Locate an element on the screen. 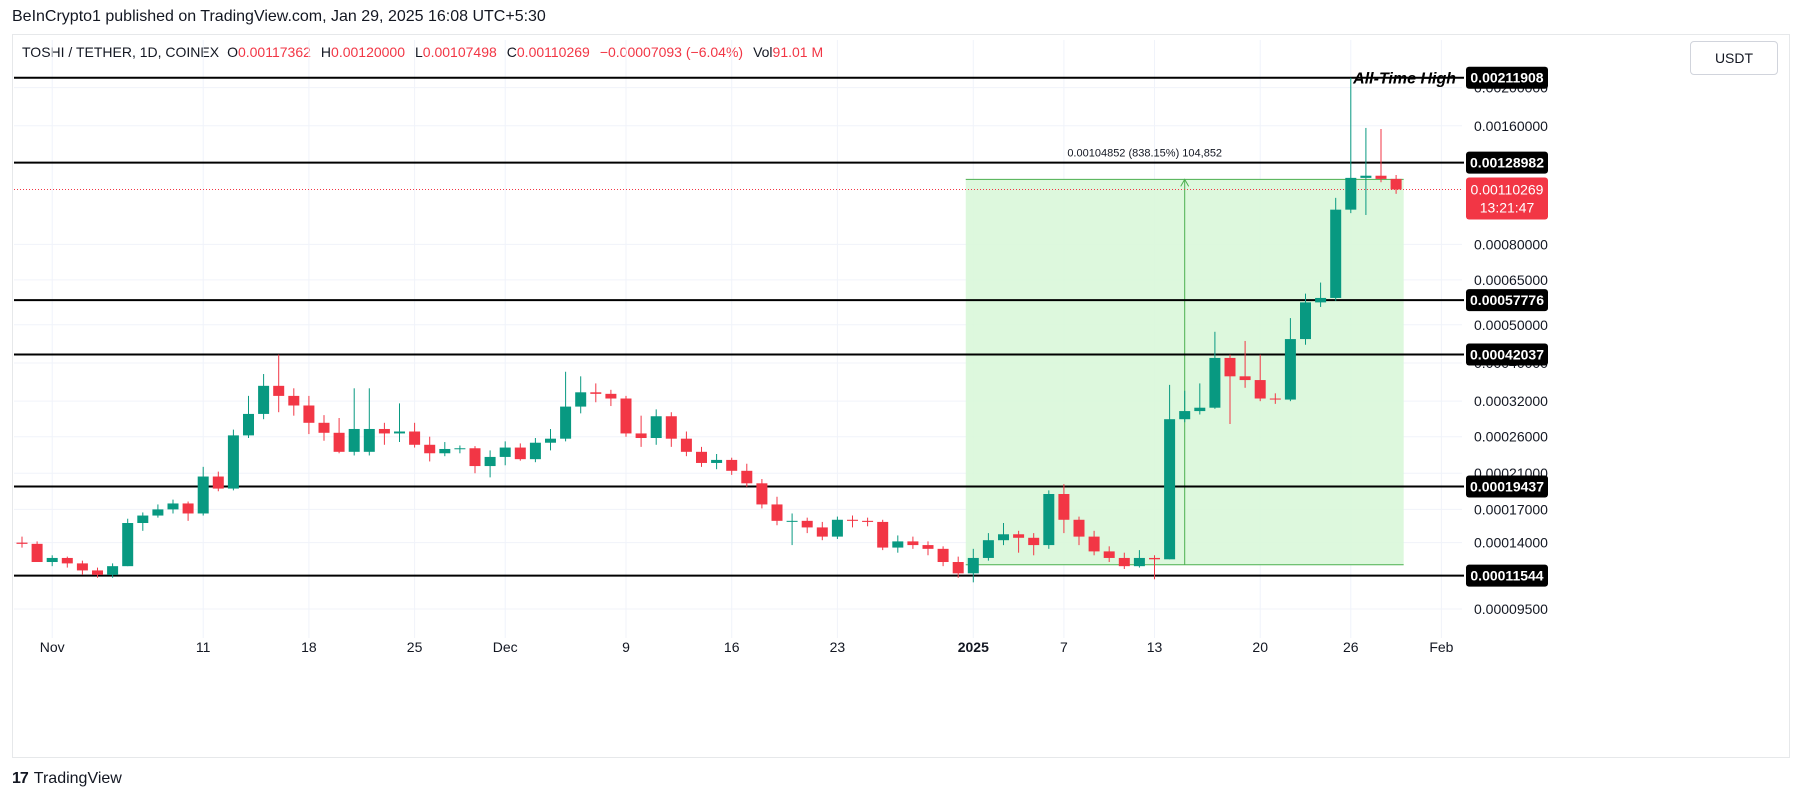  x-tick-label: 2025 is located at coordinates (973, 647).